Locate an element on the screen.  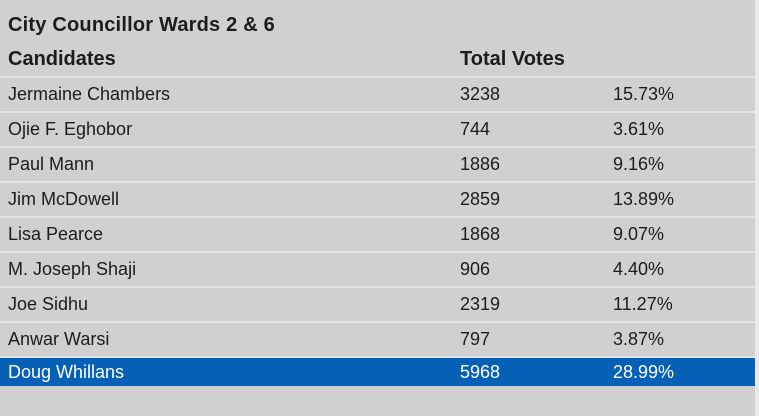
table-row: Ojie F. Eghobor 744 3.61% is located at coordinates (377, 128).